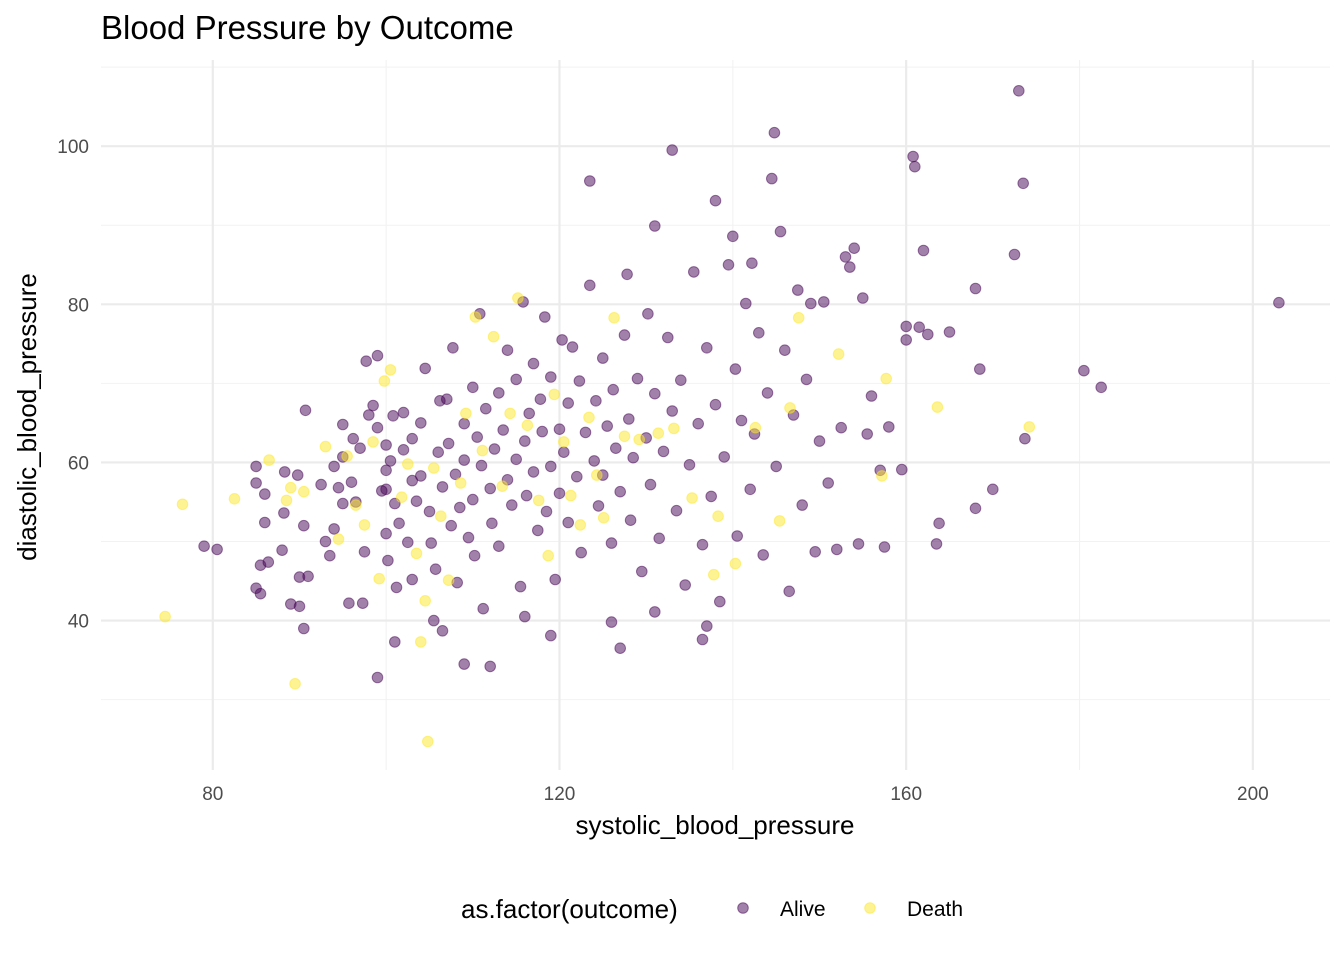  Describe the element at coordinates (569, 909) in the screenshot. I see `legend-title: as.factor(outcome)` at that location.